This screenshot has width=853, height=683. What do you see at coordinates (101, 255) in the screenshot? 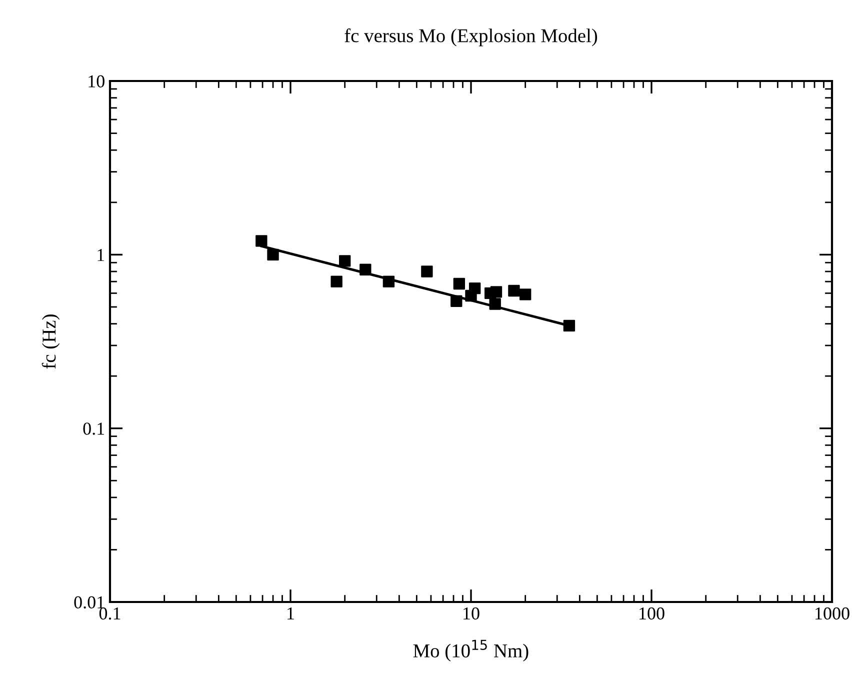
I see `y-tick-label: 1` at bounding box center [101, 255].